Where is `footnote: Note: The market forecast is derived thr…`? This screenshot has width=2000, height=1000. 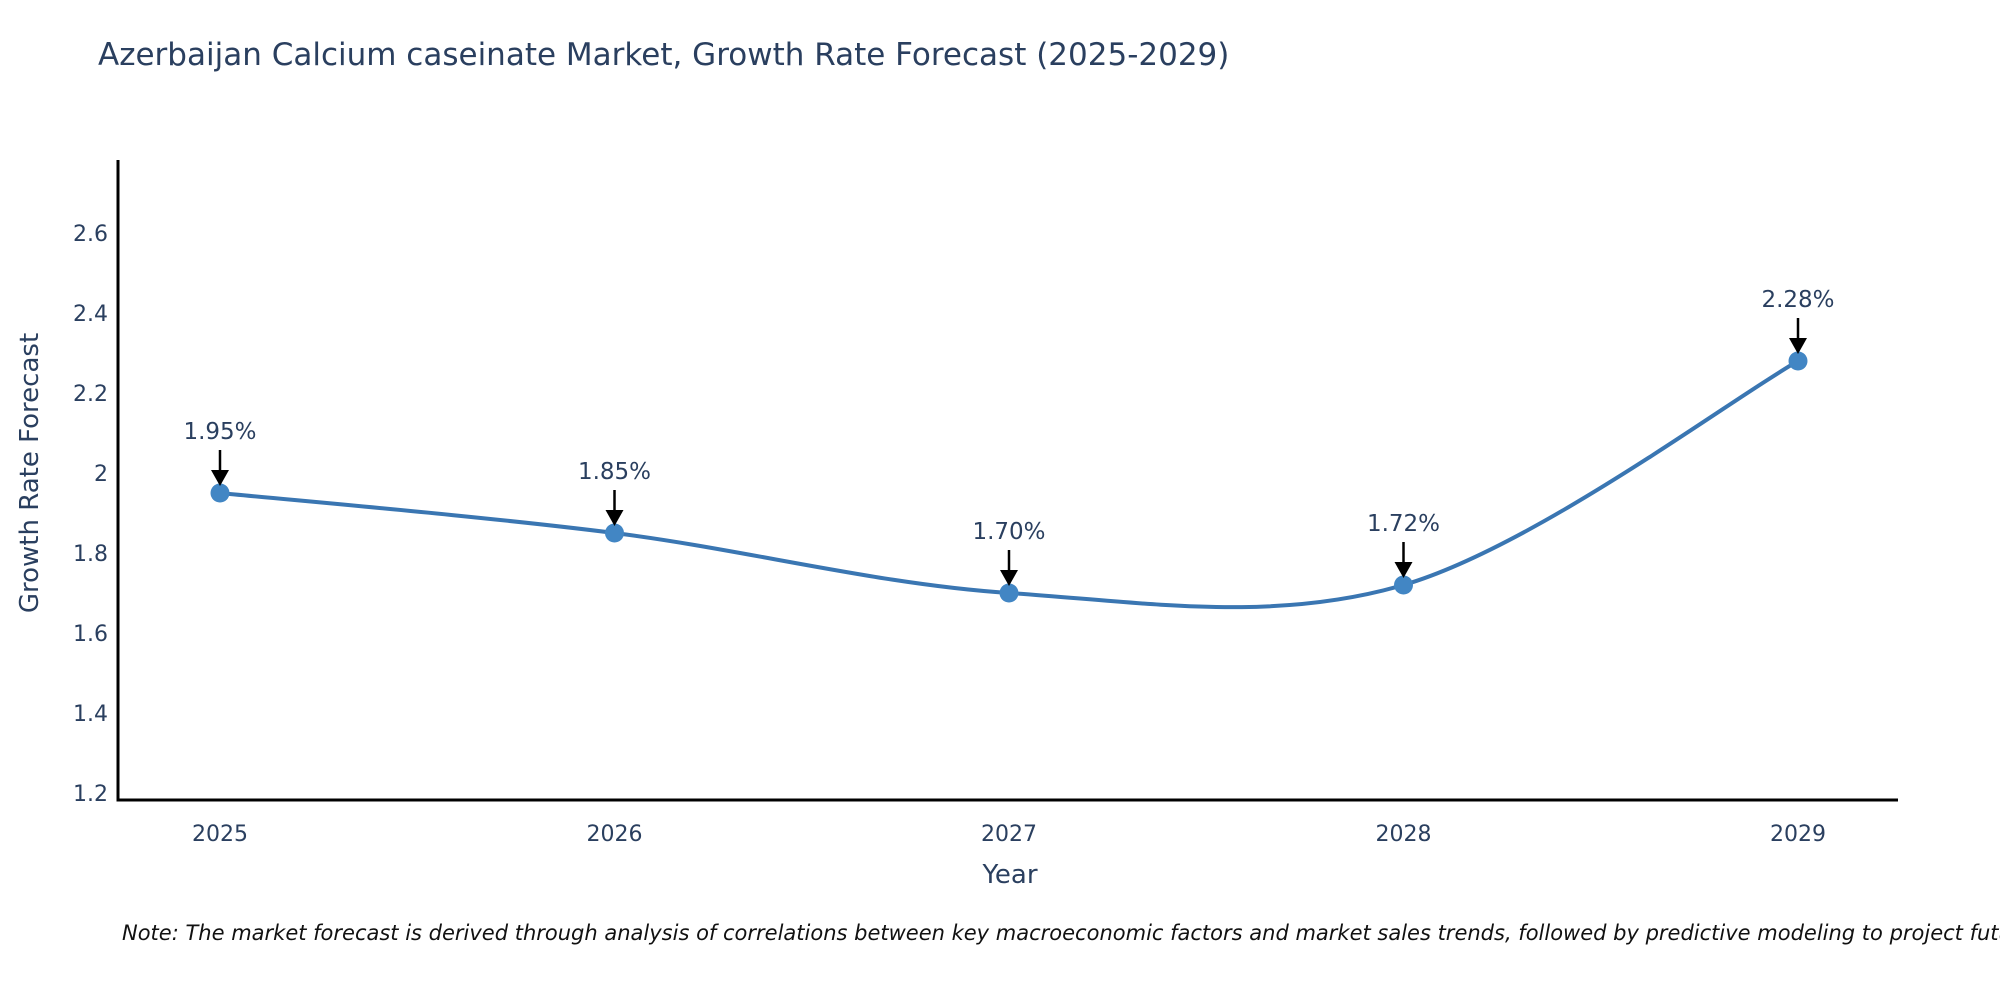
footnote: Note: The market forecast is derived thr… is located at coordinates (1061, 933).